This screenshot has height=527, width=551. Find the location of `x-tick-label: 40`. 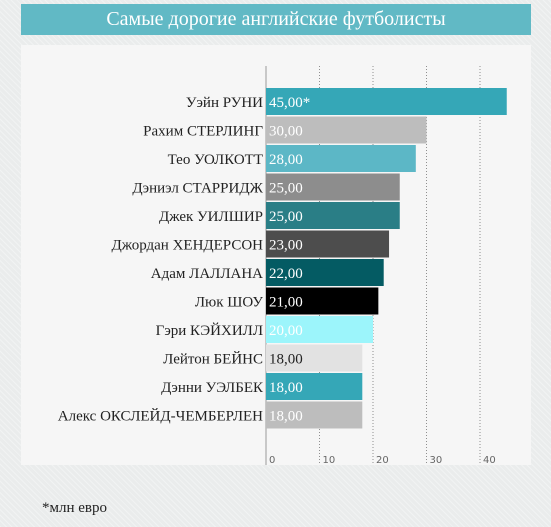

x-tick-label: 40 is located at coordinates (489, 460).